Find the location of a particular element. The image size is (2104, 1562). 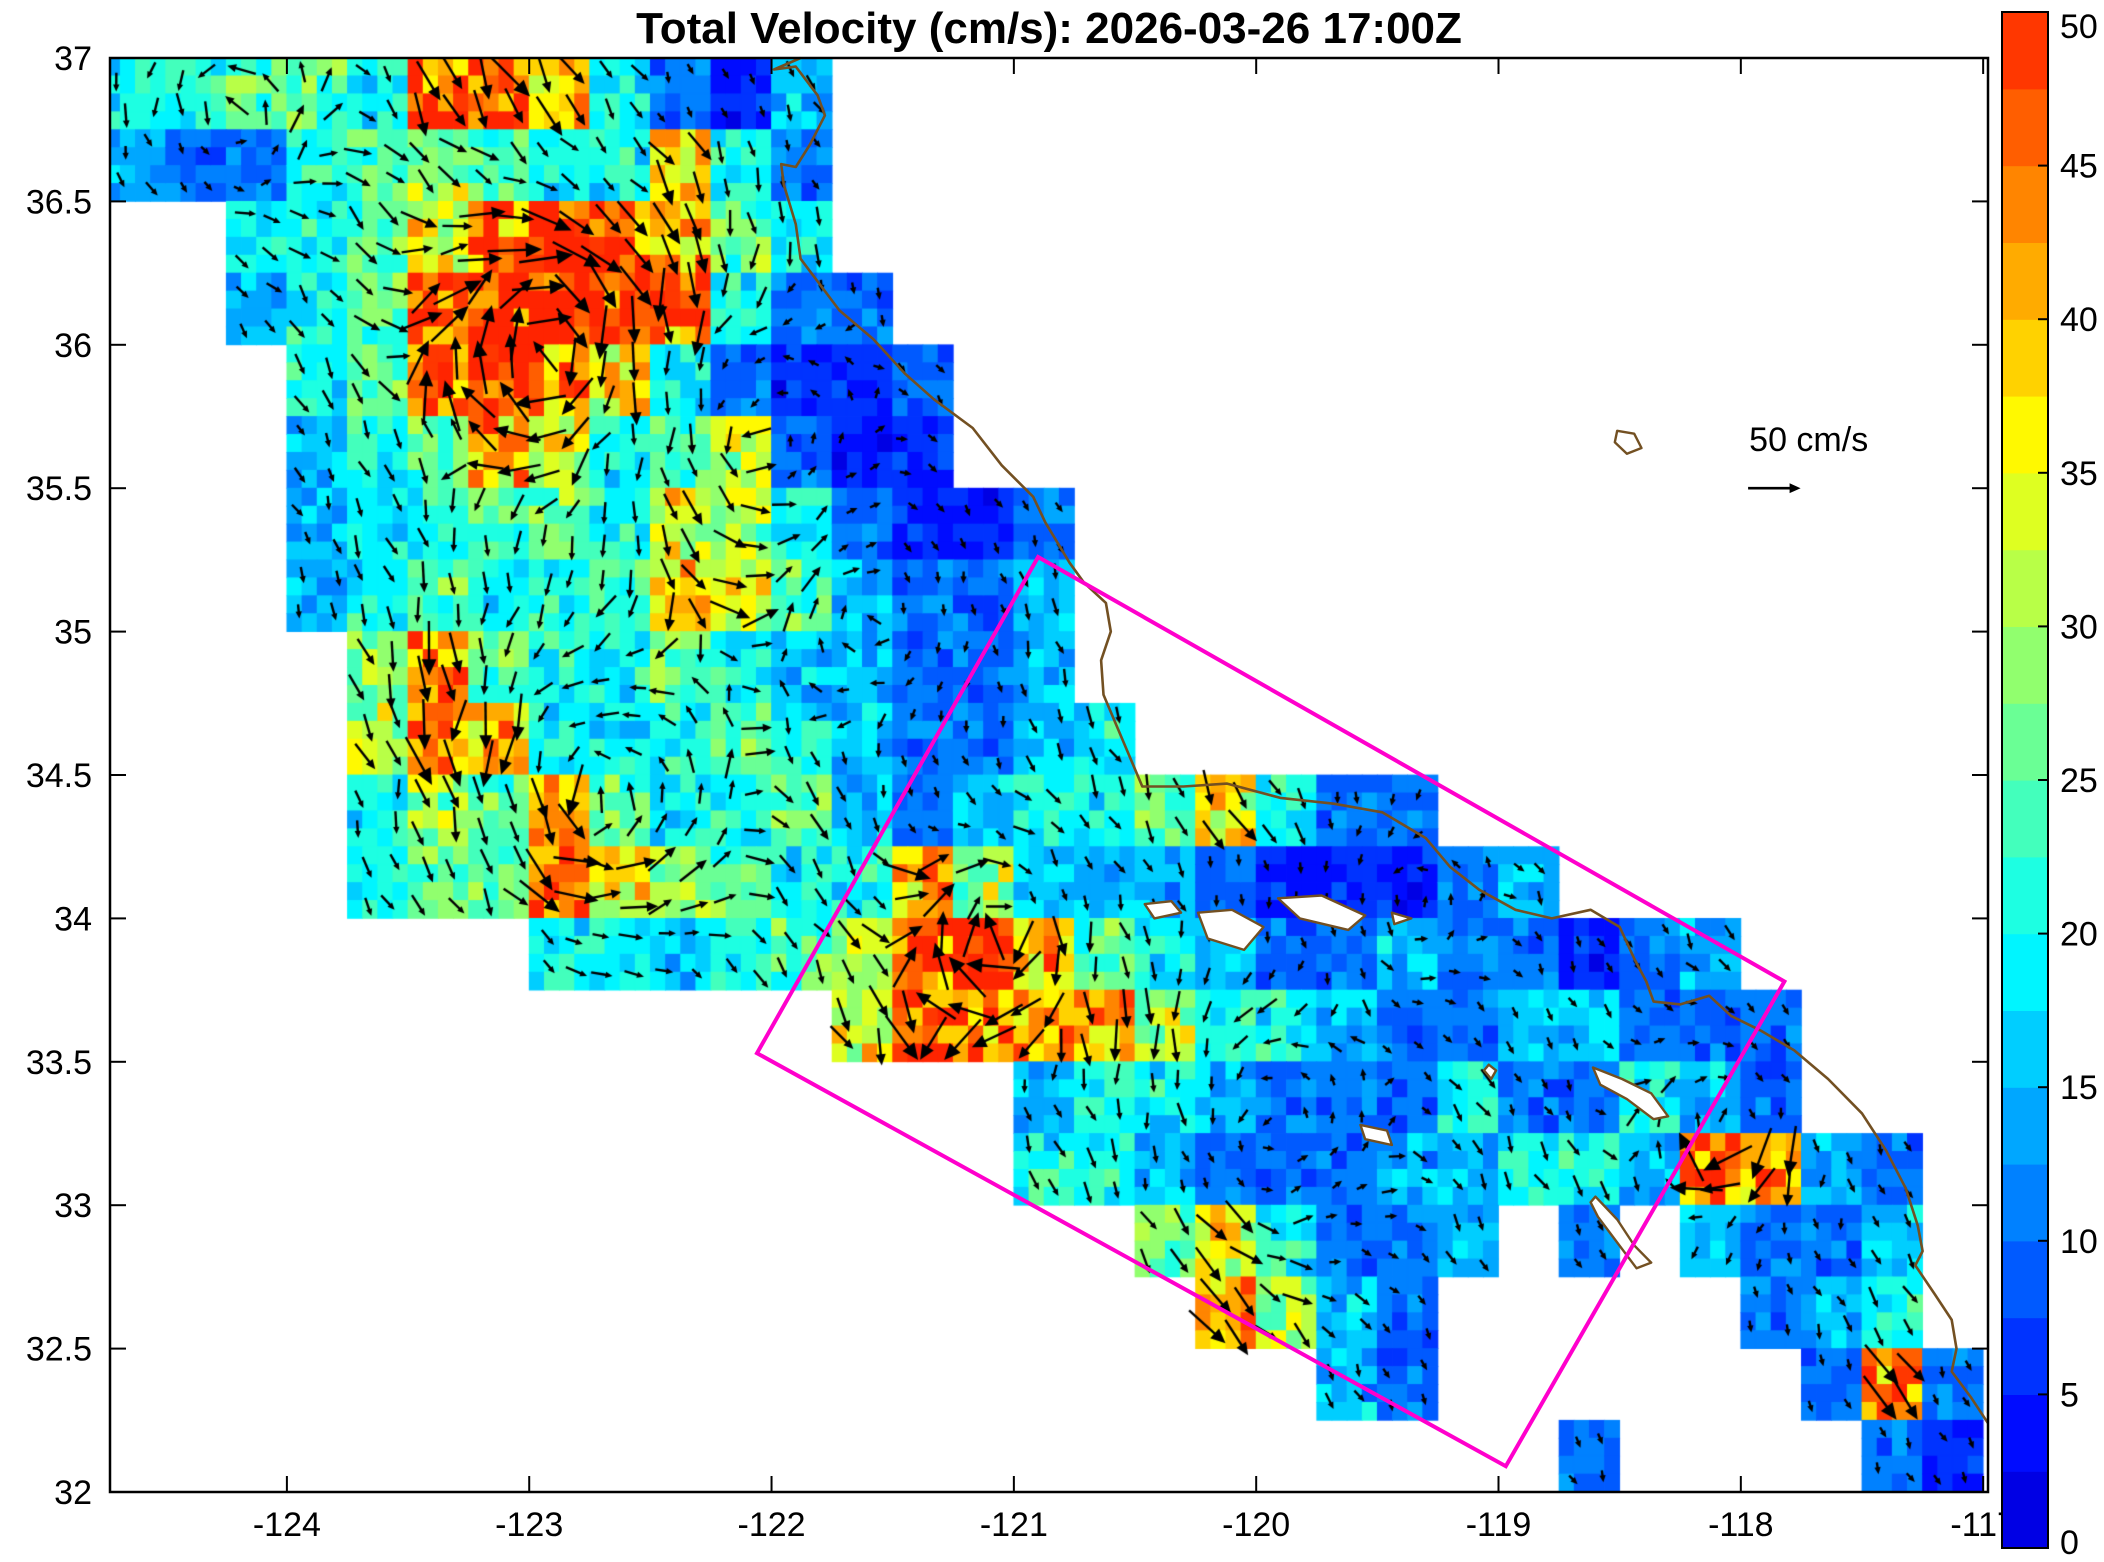

colorbar-tick-label: 5 is located at coordinates (2069, 1395).